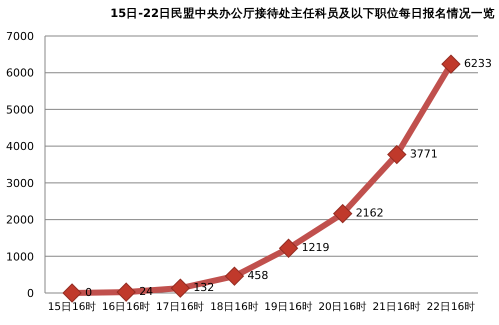 Image resolution: width=499 pixels, height=325 pixels. Describe the element at coordinates (20, 257) in the screenshot. I see `y-tick-label: 1000` at that location.